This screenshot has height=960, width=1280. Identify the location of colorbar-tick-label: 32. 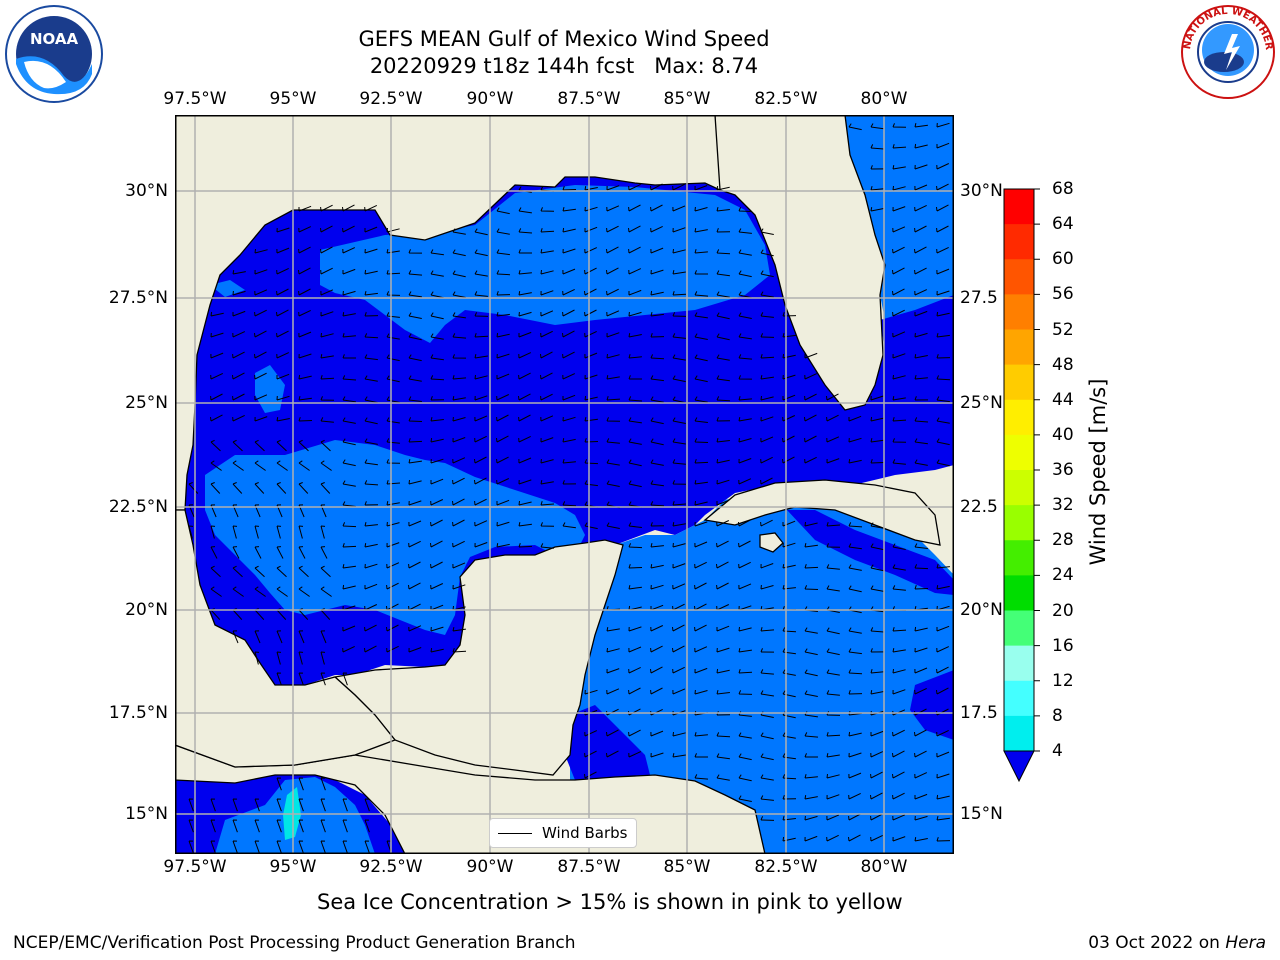
(1063, 505).